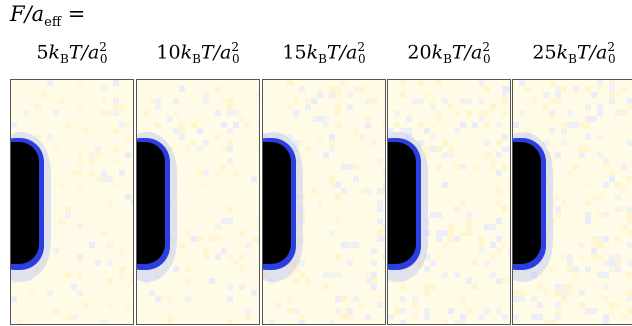 The image size is (632, 326). What do you see at coordinates (449, 53) in the screenshot?
I see `panel-label-4: 20kBT/a20` at bounding box center [449, 53].